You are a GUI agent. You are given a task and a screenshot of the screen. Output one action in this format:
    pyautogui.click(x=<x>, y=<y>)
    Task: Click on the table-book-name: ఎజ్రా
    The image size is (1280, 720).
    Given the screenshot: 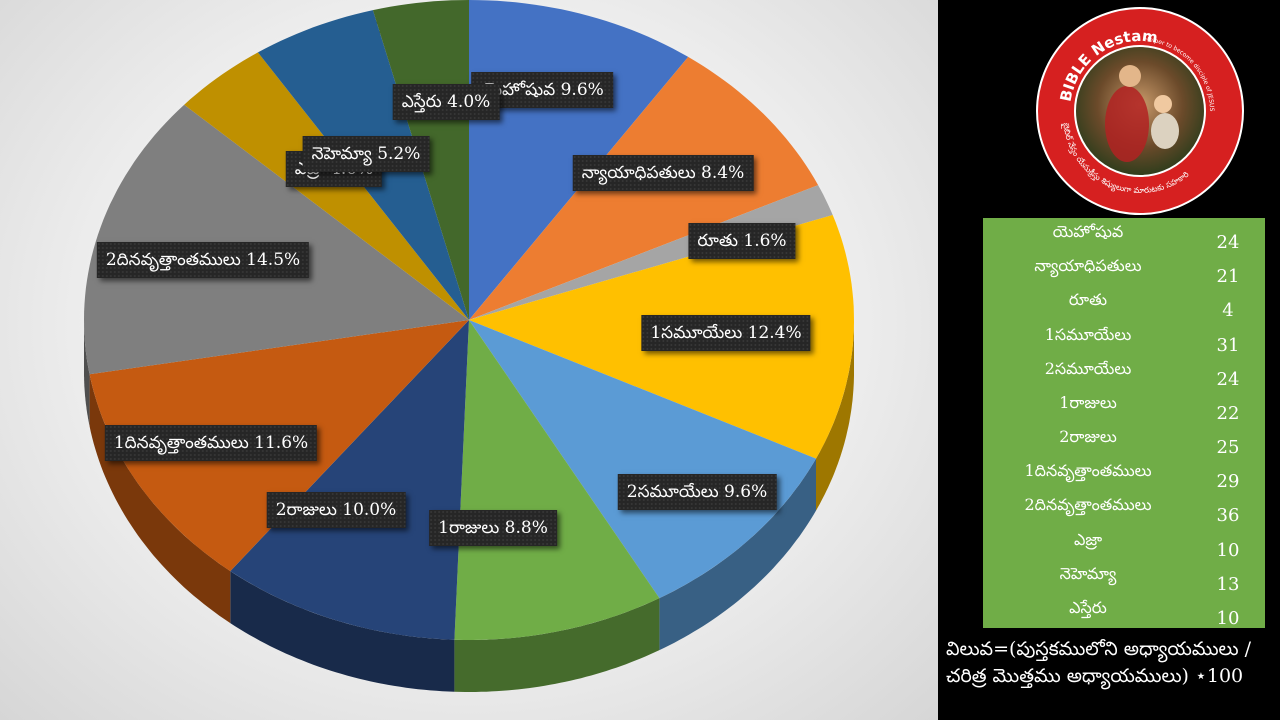 What is the action you would take?
    pyautogui.click(x=1088, y=539)
    